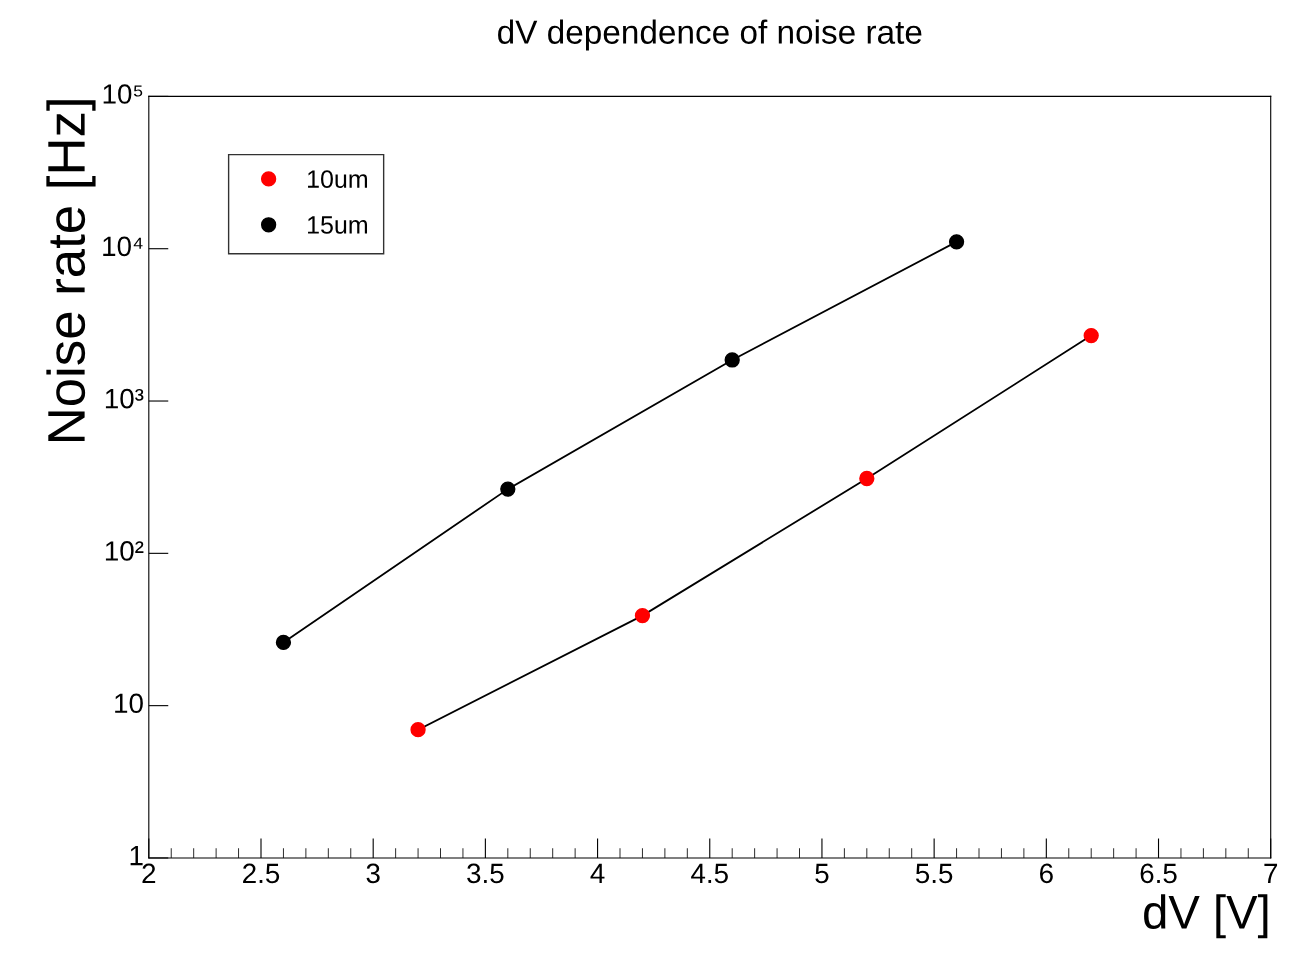  What do you see at coordinates (338, 225) in the screenshot?
I see `legend-label: 15um` at bounding box center [338, 225].